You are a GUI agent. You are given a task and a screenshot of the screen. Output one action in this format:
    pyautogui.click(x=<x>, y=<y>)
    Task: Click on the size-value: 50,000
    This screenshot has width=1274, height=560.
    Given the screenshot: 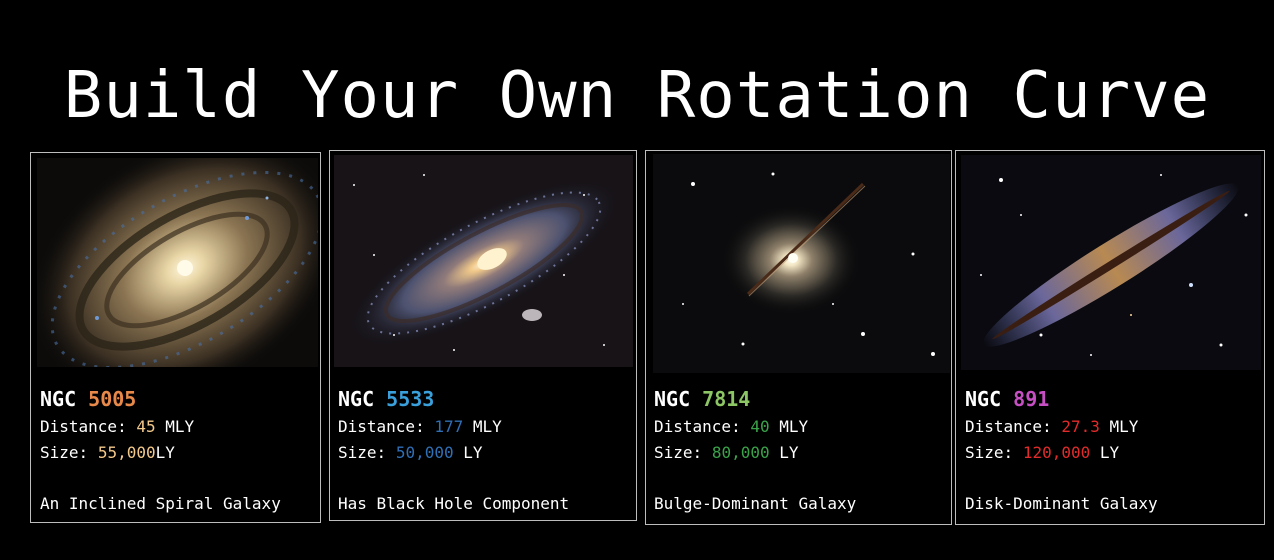 What is the action you would take?
    pyautogui.click(x=424, y=452)
    